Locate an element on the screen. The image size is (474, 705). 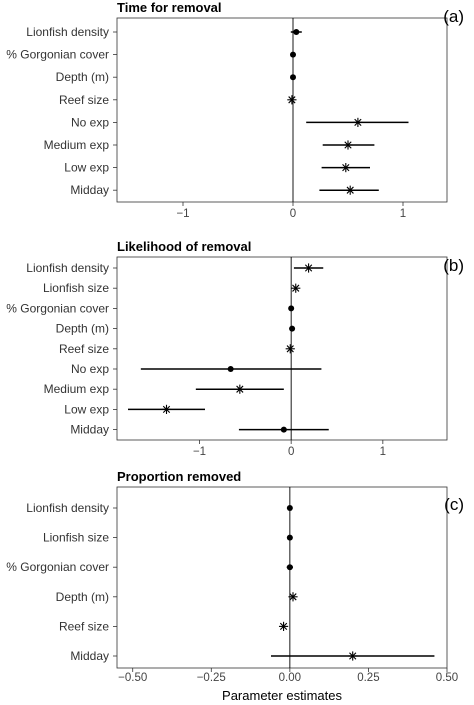
panel-label: (c) is located at coordinates (454, 504).